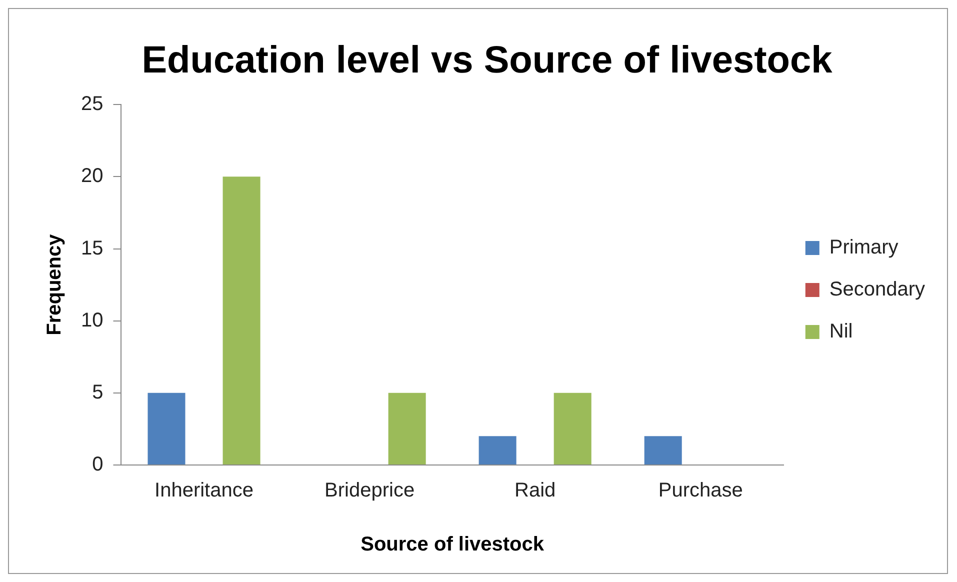  Describe the element at coordinates (98, 392) in the screenshot. I see `y-tick-label: 5` at that location.